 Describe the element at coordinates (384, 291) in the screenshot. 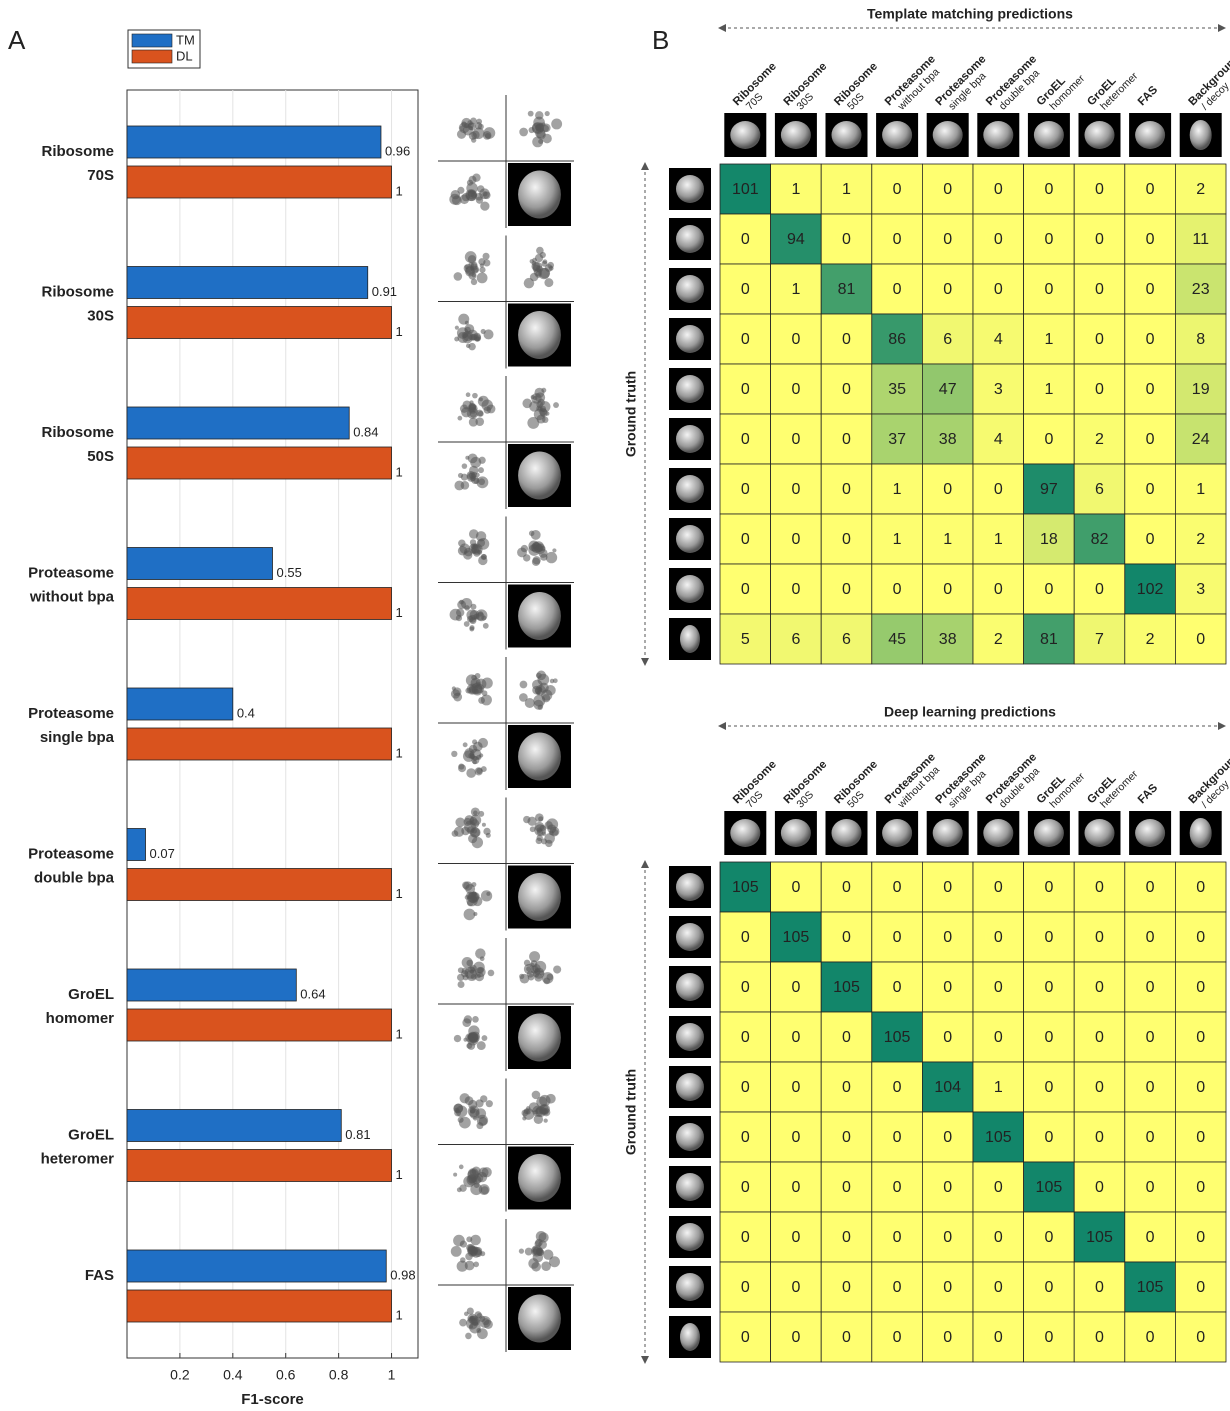

I see `value-label: 0.91` at that location.